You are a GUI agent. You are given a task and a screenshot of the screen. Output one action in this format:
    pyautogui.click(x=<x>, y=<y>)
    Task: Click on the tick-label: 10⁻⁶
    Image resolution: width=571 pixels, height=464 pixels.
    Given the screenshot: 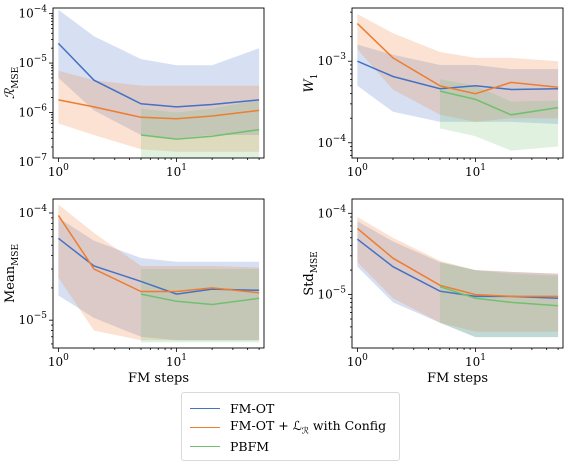 What is the action you would take?
    pyautogui.click(x=32, y=111)
    